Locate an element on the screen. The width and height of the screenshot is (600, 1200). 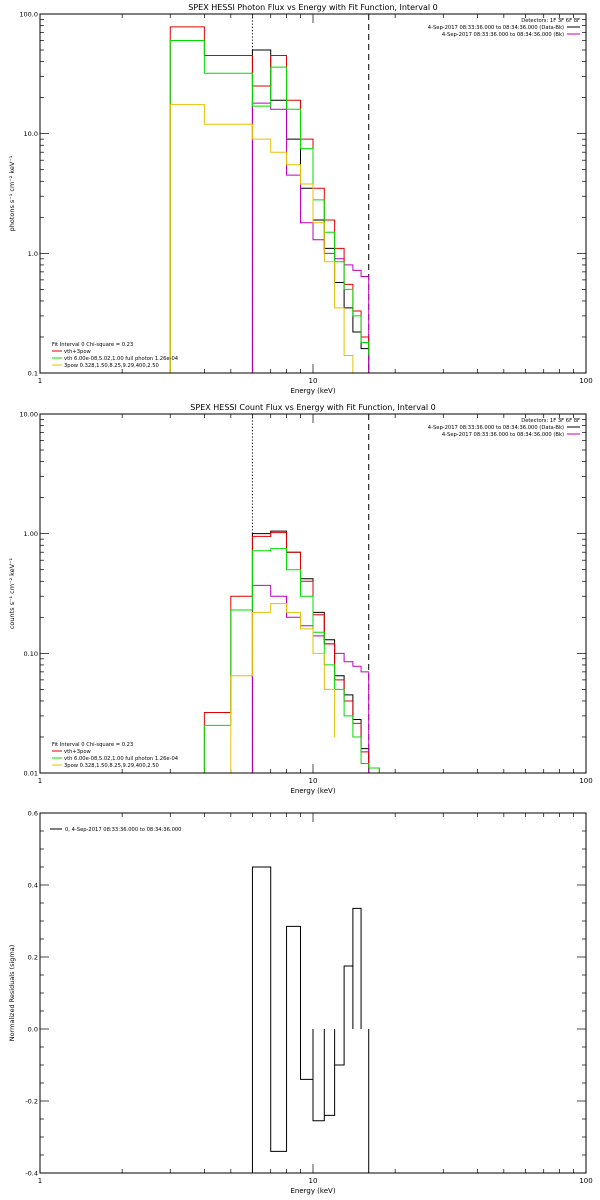
photon-legend-bl-entry: Fit Interval 0 Chi-square = 0.23 is located at coordinates (92, 345).